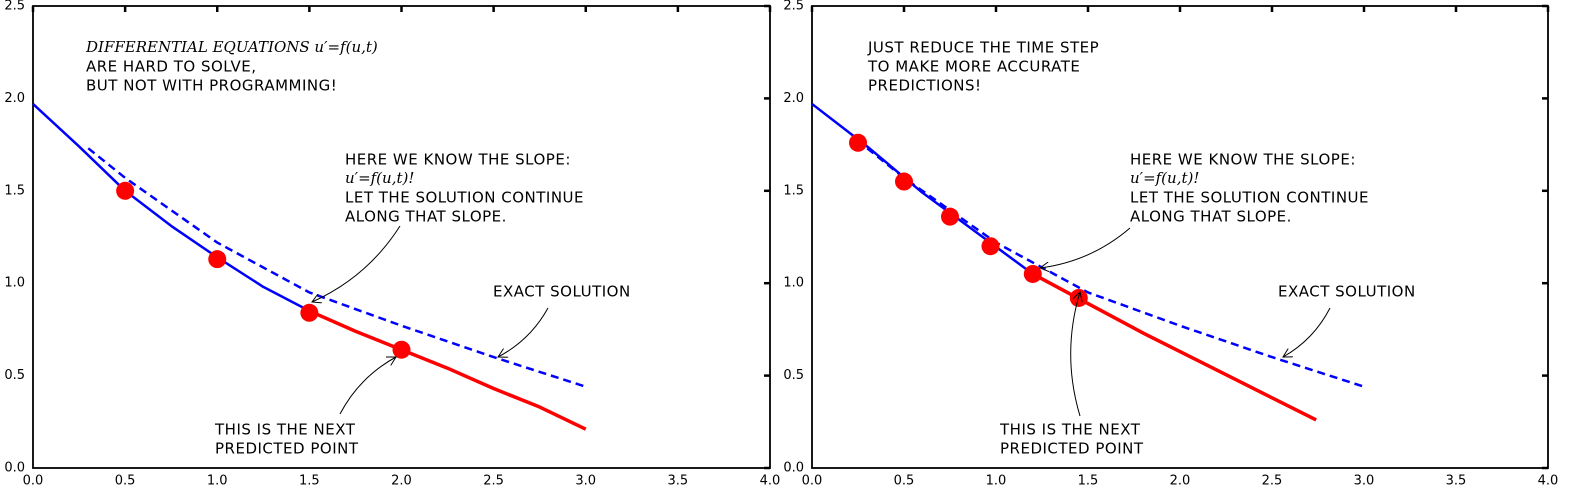  Describe the element at coordinates (211, 86) in the screenshot. I see `annotation-text: BUT NOT WITH PROGRAMMING!` at that location.